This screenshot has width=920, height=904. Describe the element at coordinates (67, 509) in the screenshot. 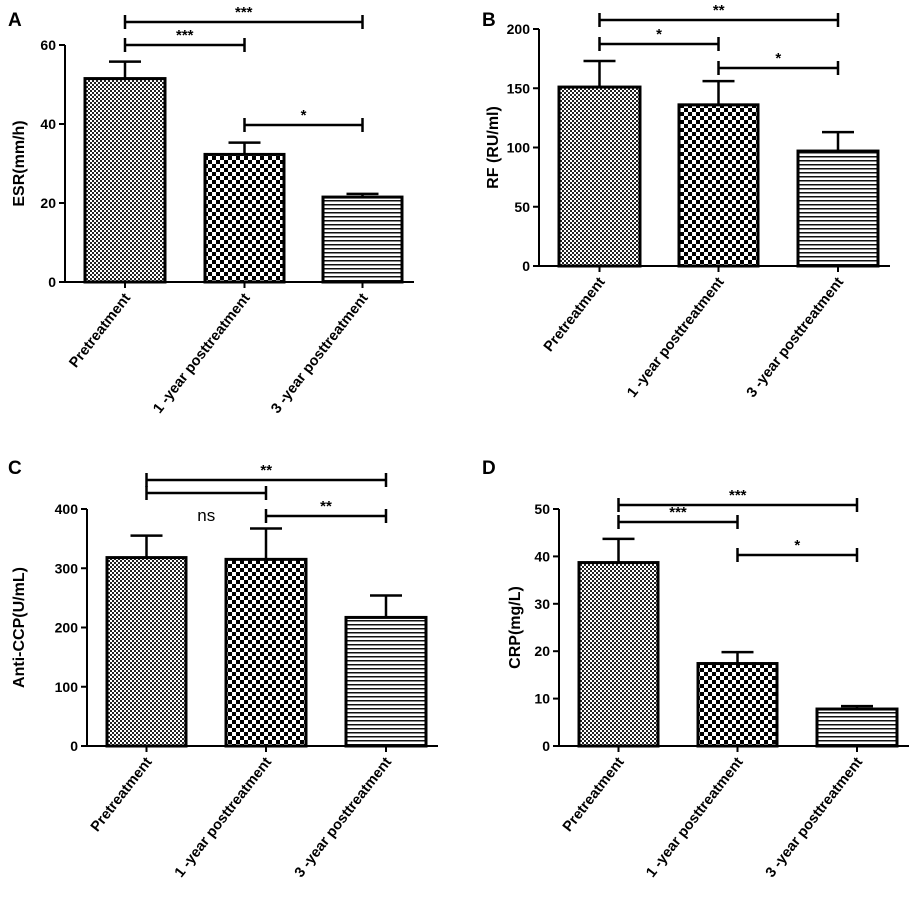

I see `y-tick-label: 400` at that location.